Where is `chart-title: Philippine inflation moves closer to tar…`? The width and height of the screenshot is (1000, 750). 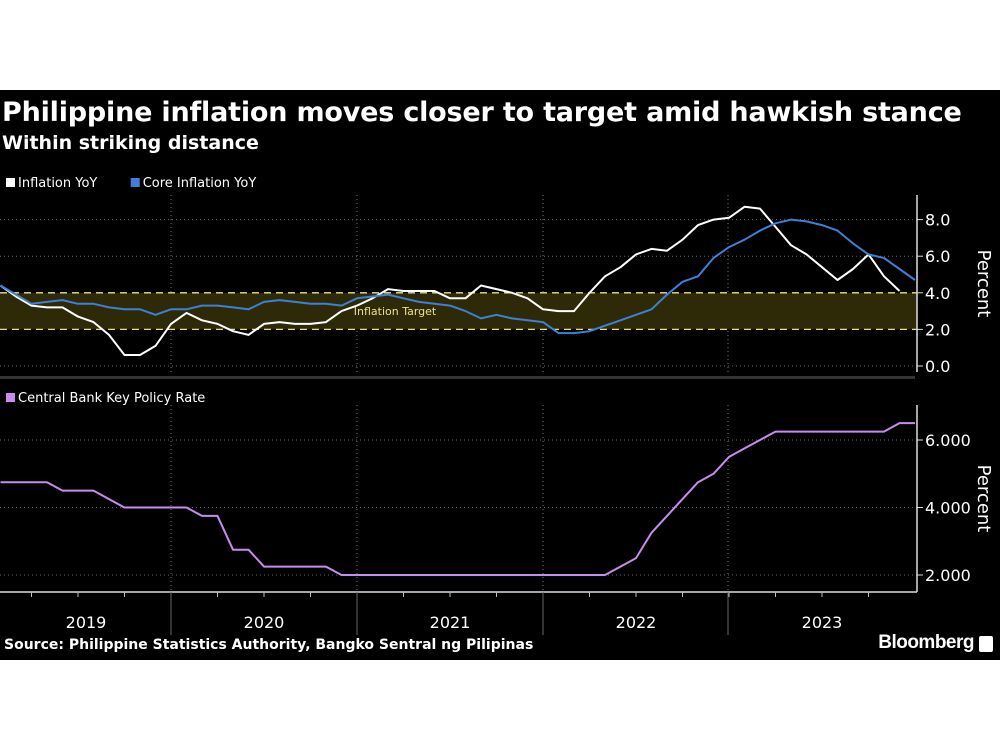
chart-title: Philippine inflation moves closer to tar… is located at coordinates (482, 112).